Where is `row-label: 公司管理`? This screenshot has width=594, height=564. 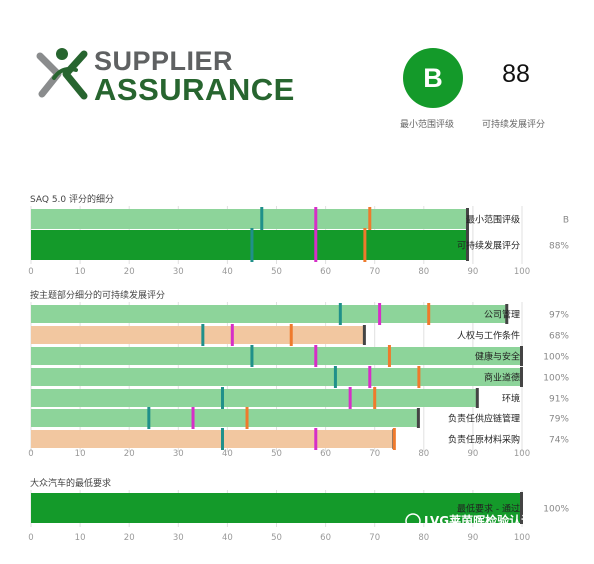
row-label: 公司管理 is located at coordinates (502, 315).